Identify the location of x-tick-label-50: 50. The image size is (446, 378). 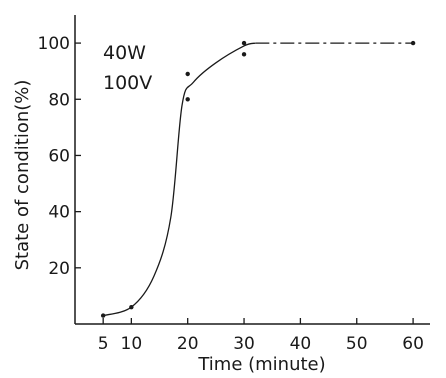
(357, 344).